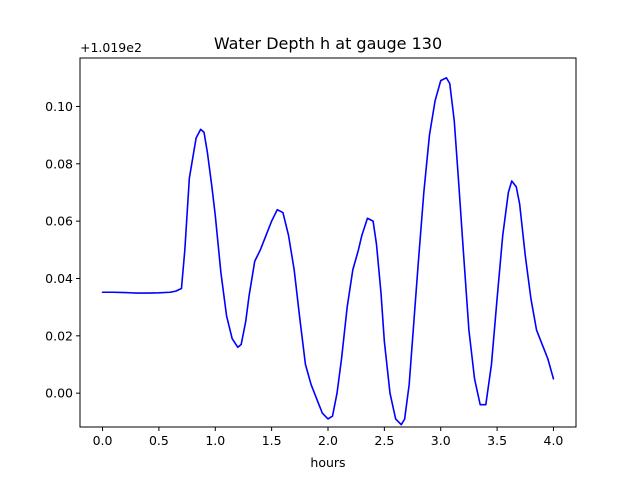  Describe the element at coordinates (111, 47) in the screenshot. I see `y-offset-label: +1.019e2` at that location.